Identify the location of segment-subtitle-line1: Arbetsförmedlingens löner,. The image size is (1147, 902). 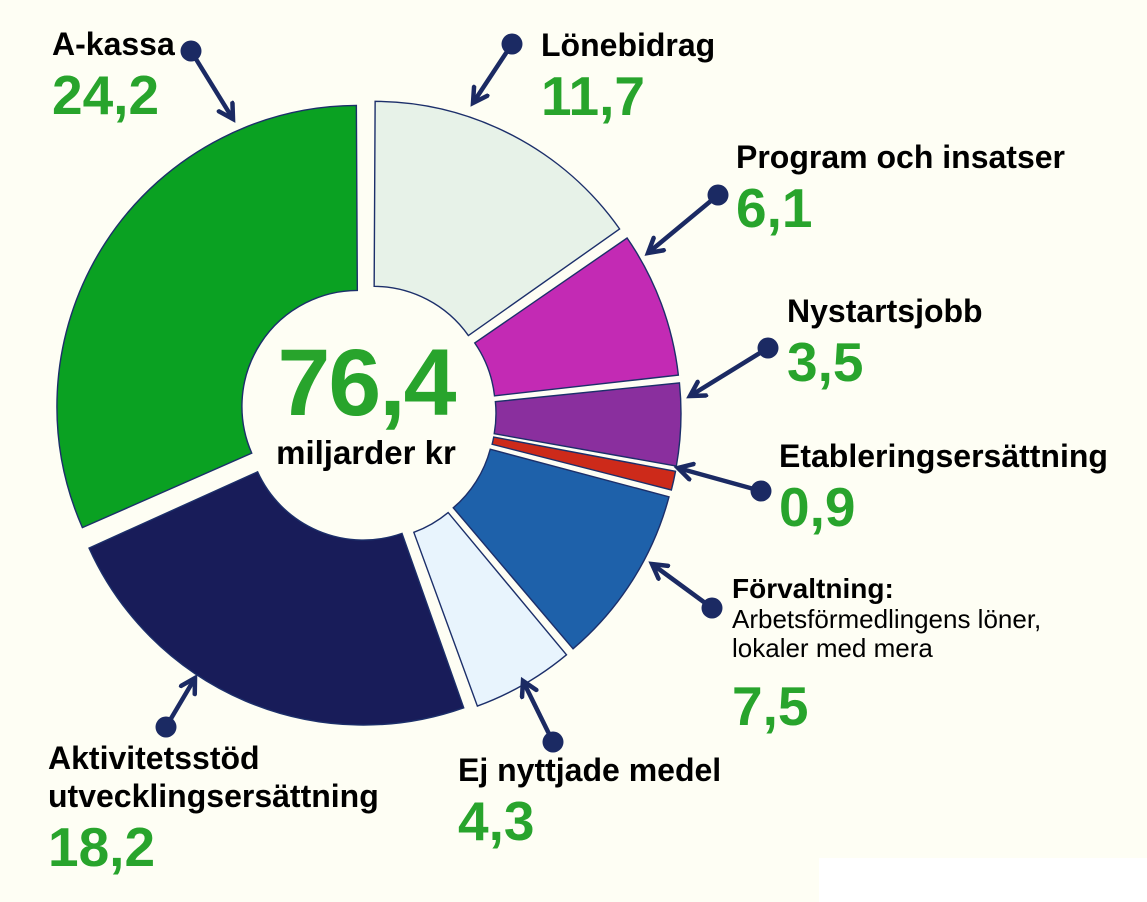
(887, 619).